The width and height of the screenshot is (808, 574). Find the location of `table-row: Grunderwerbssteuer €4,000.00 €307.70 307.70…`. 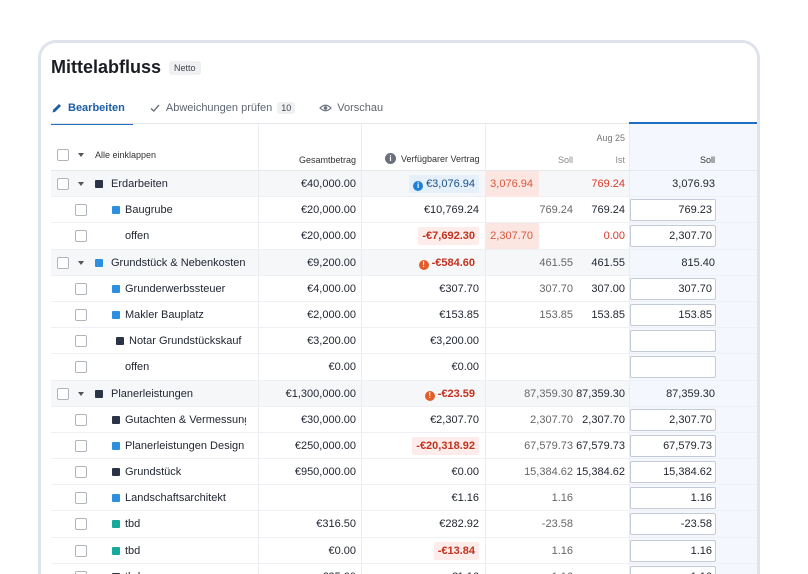

table-row: Grunderwerbssteuer €4,000.00 €307.70 307.70… is located at coordinates (404, 288).